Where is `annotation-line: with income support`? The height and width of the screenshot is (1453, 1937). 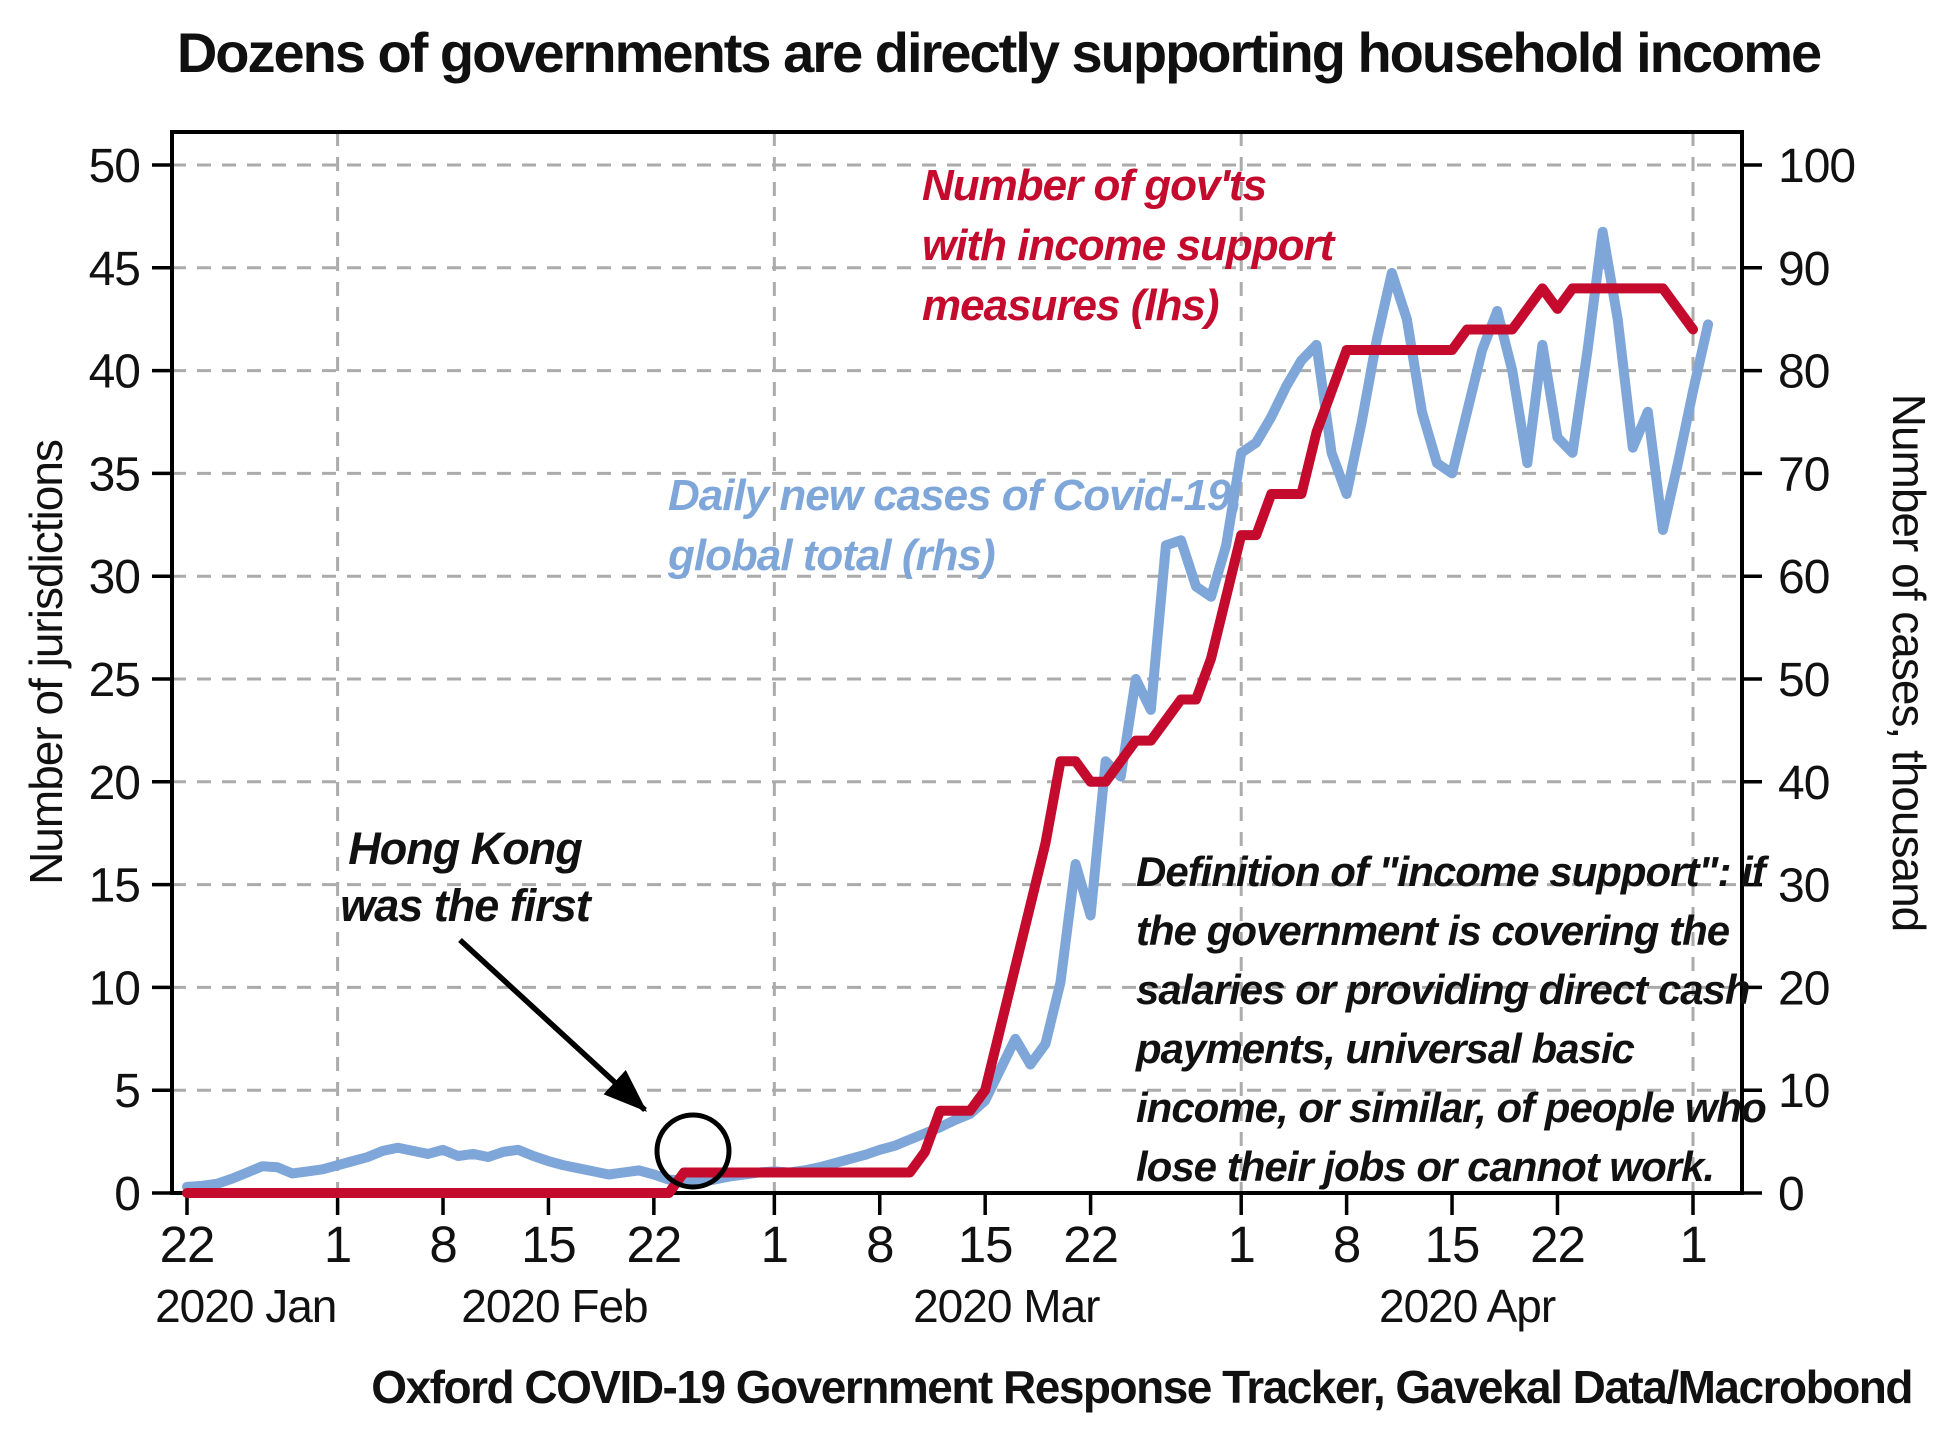
annotation-line: with income support is located at coordinates (1128, 245).